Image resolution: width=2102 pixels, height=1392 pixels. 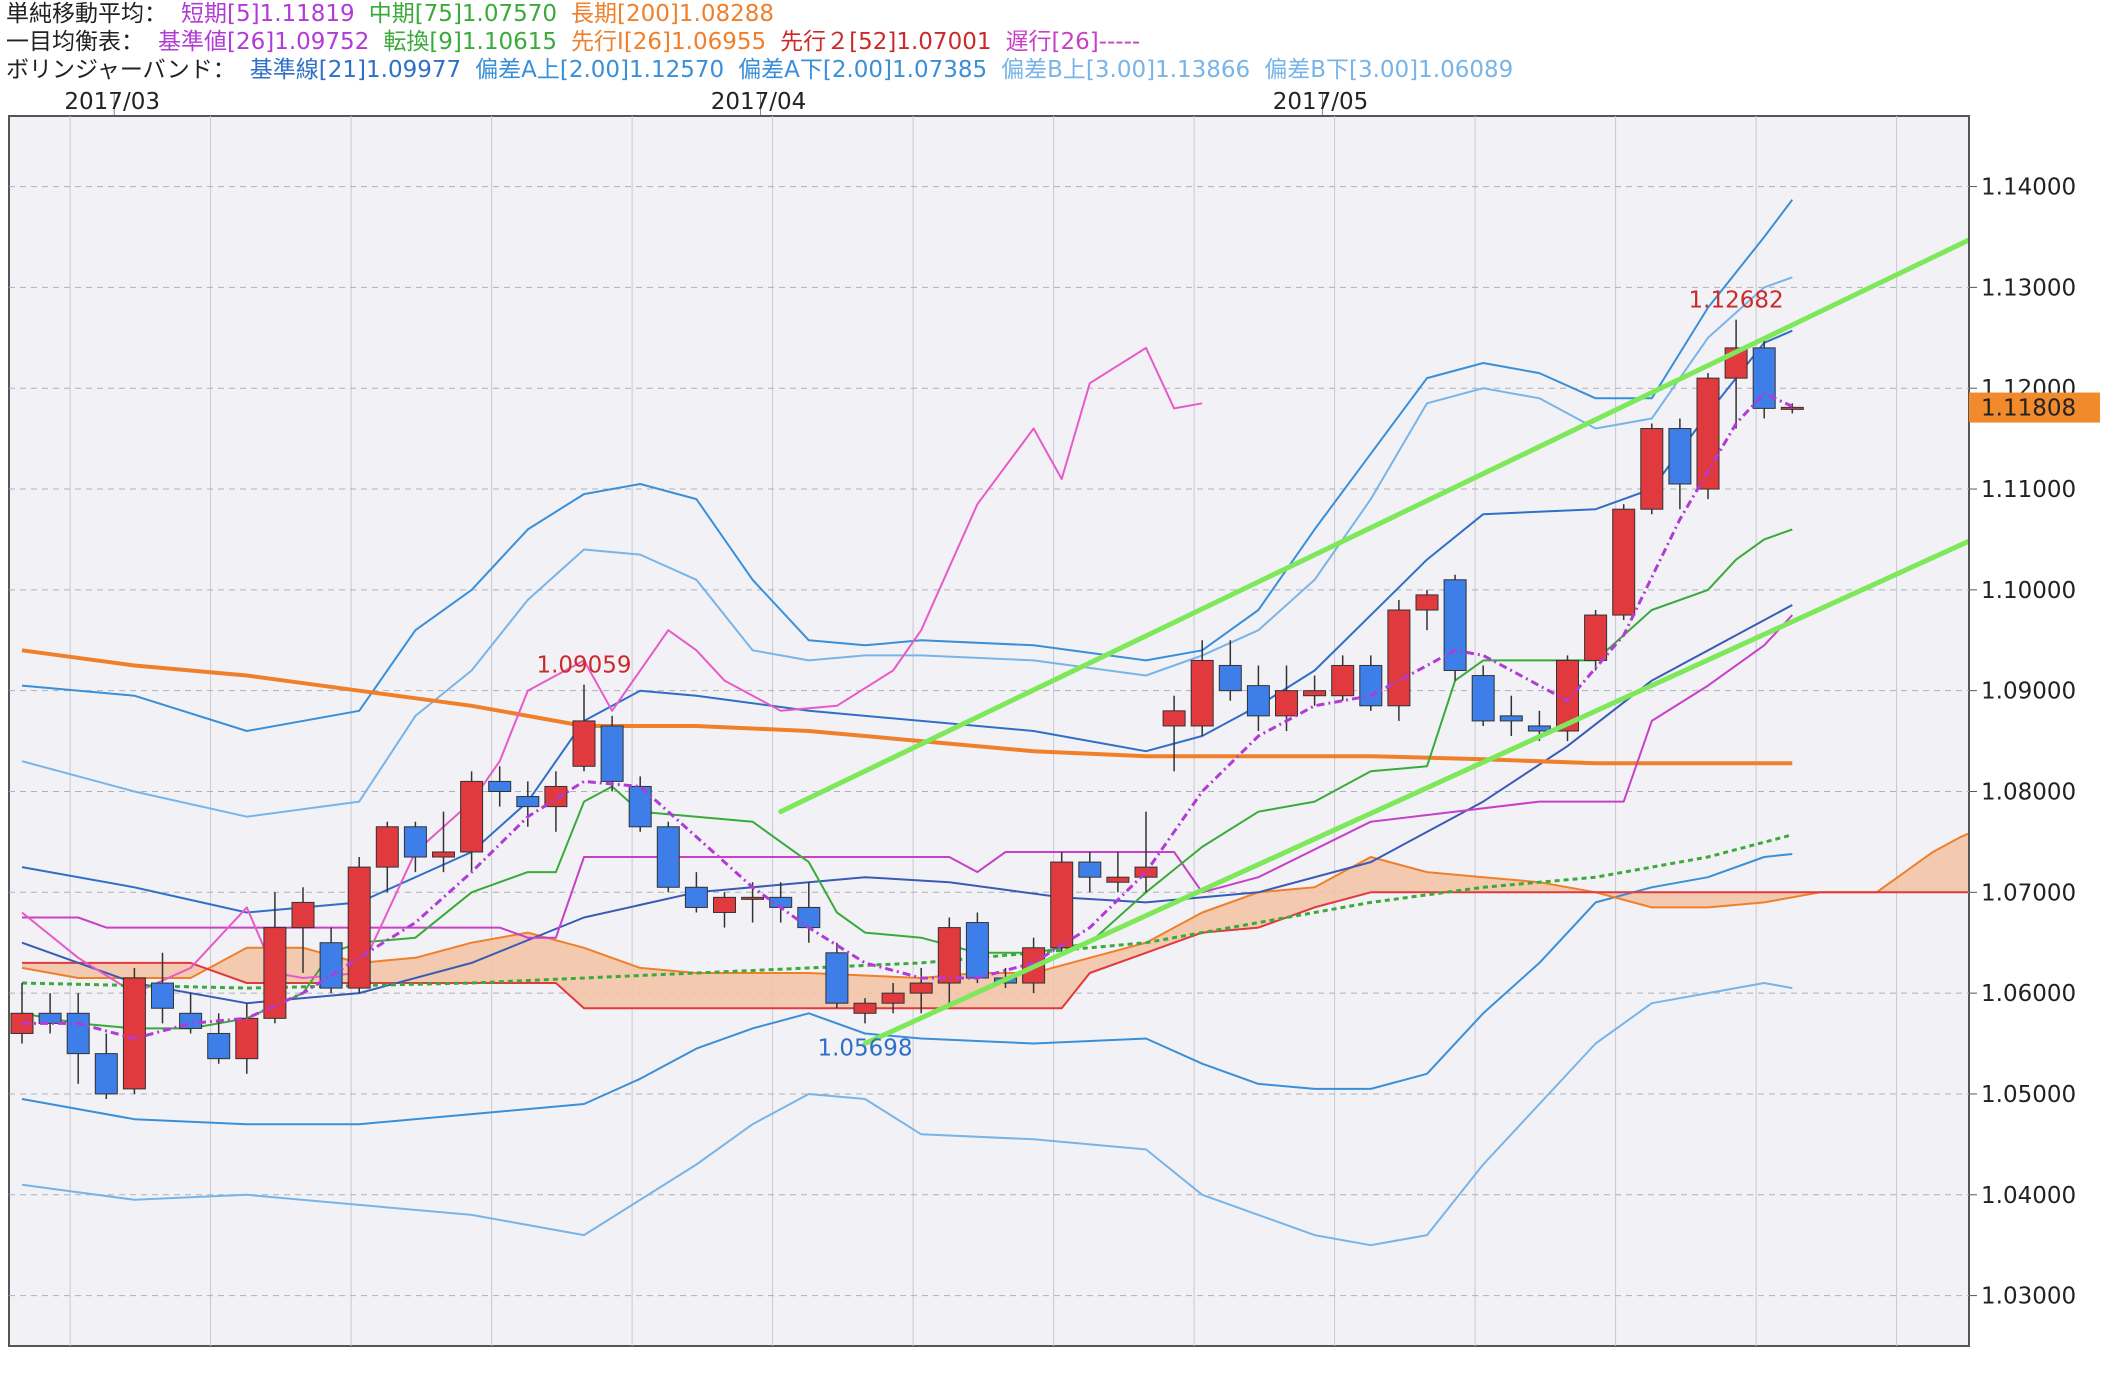 I want to click on y-tick-label: 1.10000, so click(x=2028, y=591).